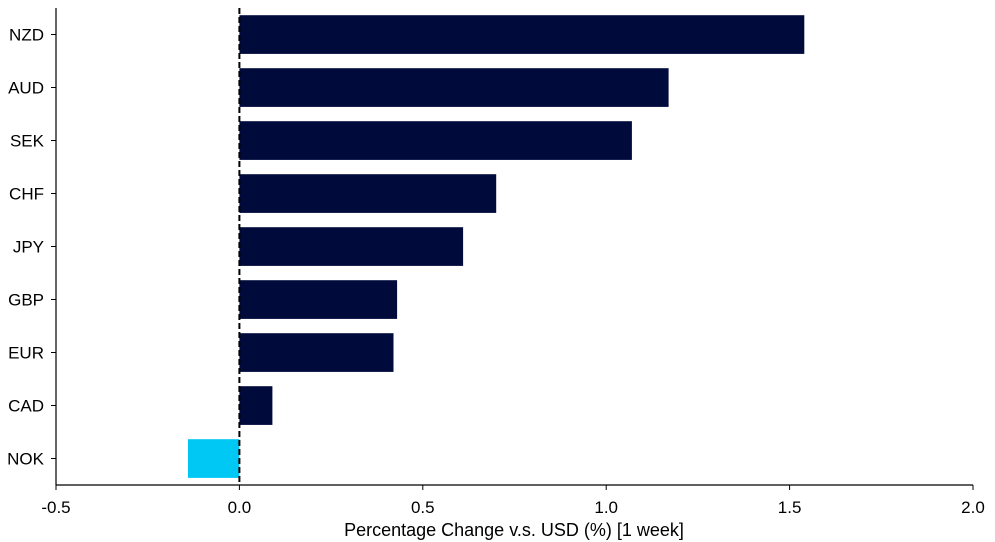  What do you see at coordinates (28, 247) in the screenshot?
I see `category-label-jpy: JPY` at bounding box center [28, 247].